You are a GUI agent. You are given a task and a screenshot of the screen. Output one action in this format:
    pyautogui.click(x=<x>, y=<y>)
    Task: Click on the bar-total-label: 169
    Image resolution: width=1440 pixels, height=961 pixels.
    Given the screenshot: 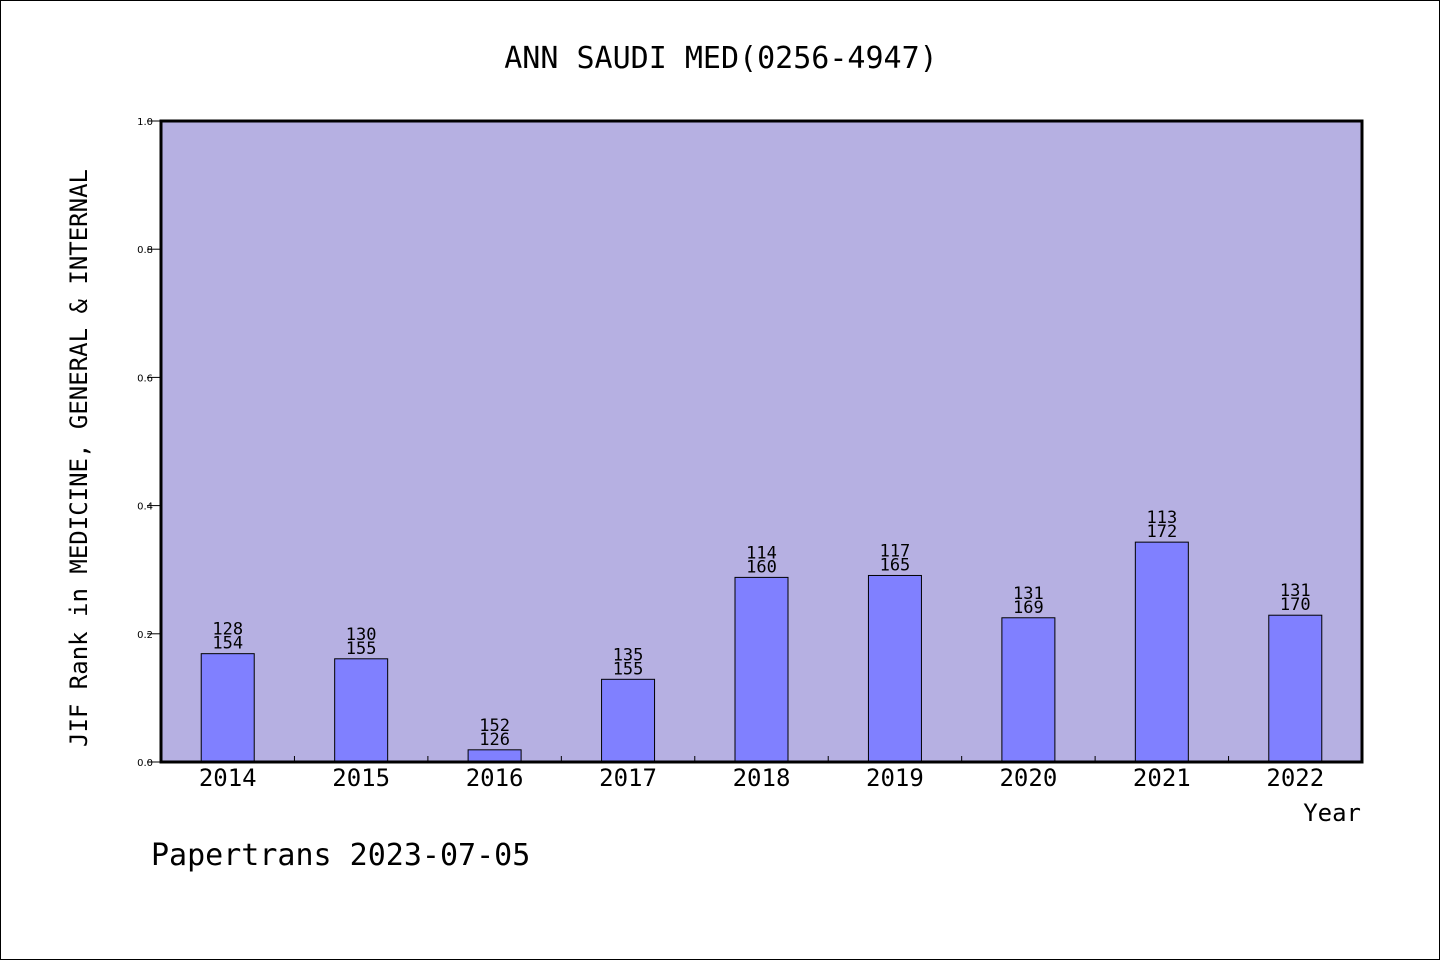 What is the action you would take?
    pyautogui.click(x=1028, y=608)
    